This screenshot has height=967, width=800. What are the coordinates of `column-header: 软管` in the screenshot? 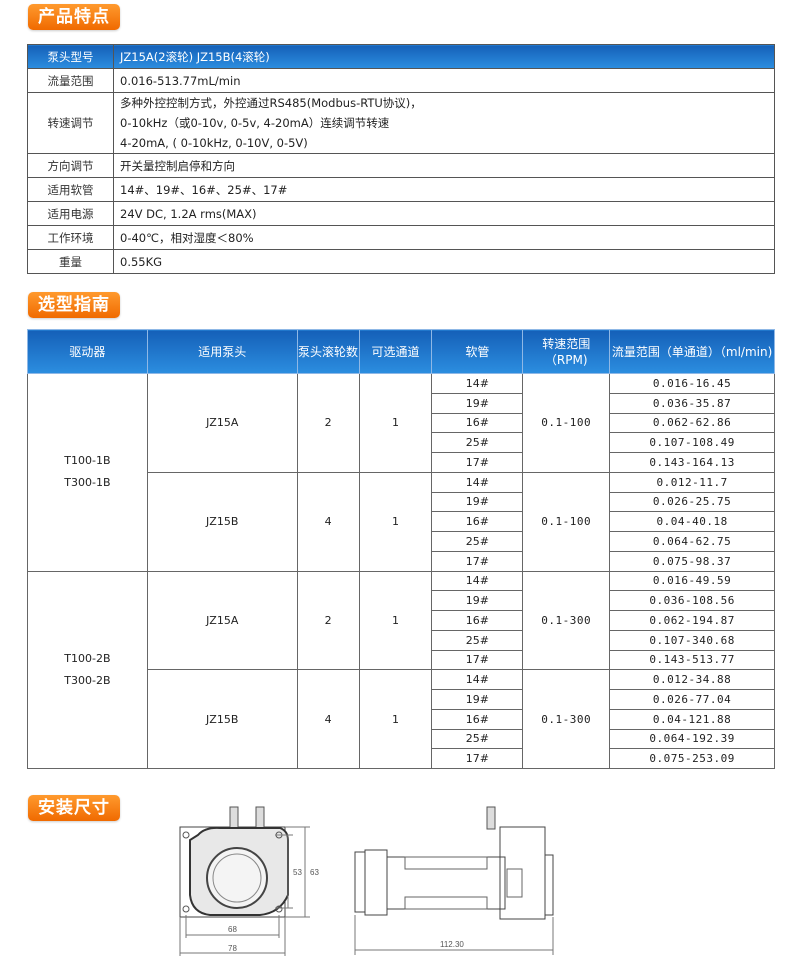 It's located at (477, 351).